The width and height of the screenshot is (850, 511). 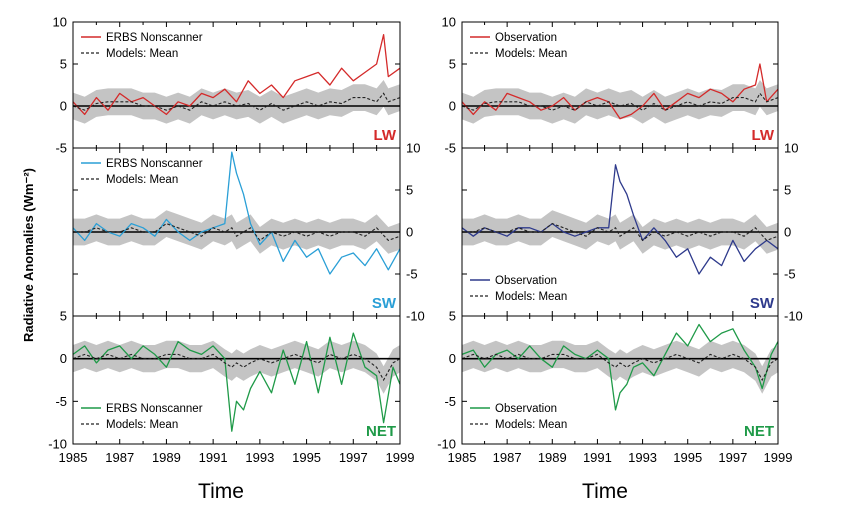 What do you see at coordinates (28, 255) in the screenshot?
I see `y-axis-label: Radiative Anomalies (Wm⁻²)` at bounding box center [28, 255].